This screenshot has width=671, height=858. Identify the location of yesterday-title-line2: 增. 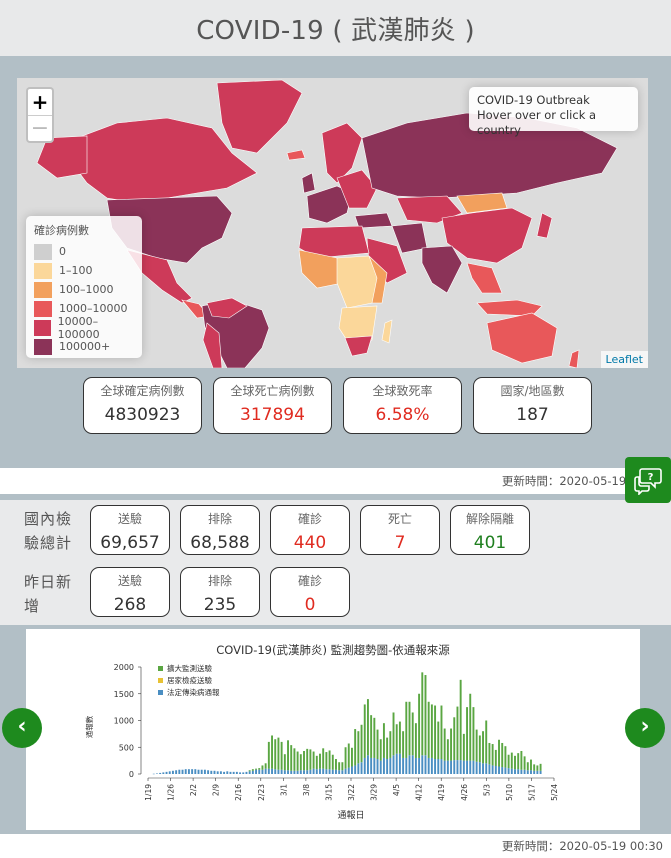
(32, 606).